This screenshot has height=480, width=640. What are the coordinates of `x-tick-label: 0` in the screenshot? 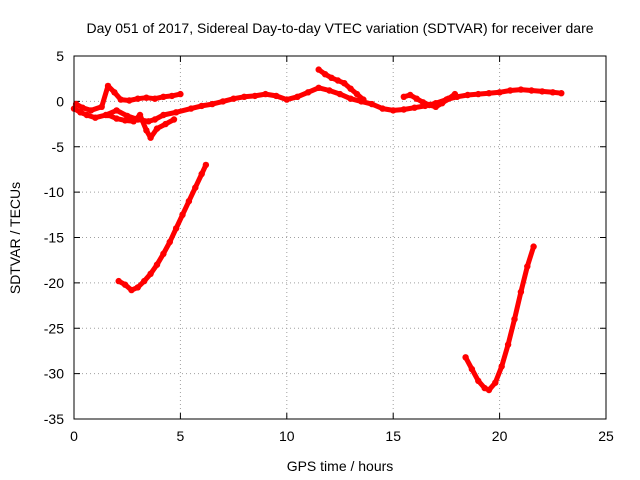 It's located at (74, 436).